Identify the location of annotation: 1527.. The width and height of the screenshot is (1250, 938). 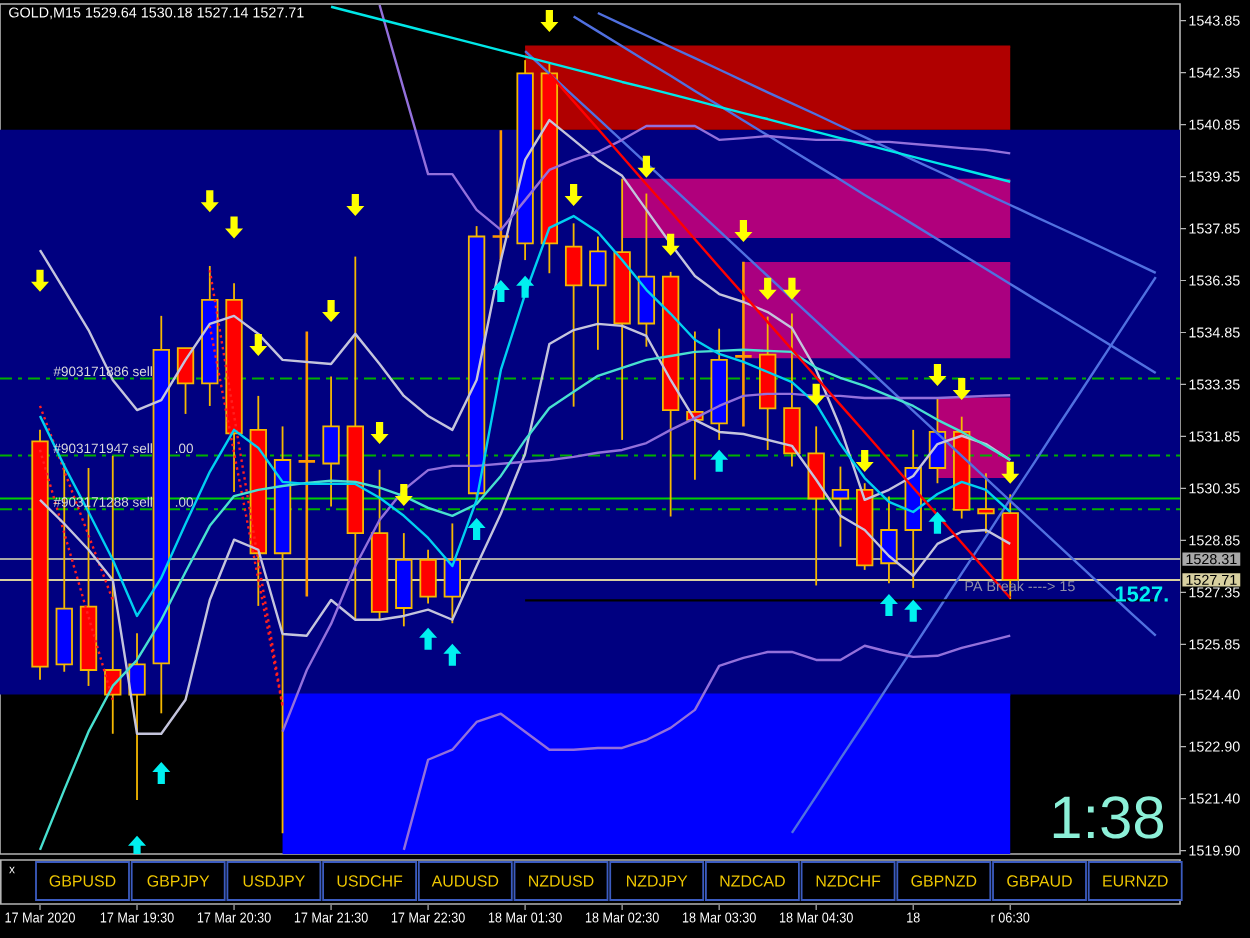
(1141, 594).